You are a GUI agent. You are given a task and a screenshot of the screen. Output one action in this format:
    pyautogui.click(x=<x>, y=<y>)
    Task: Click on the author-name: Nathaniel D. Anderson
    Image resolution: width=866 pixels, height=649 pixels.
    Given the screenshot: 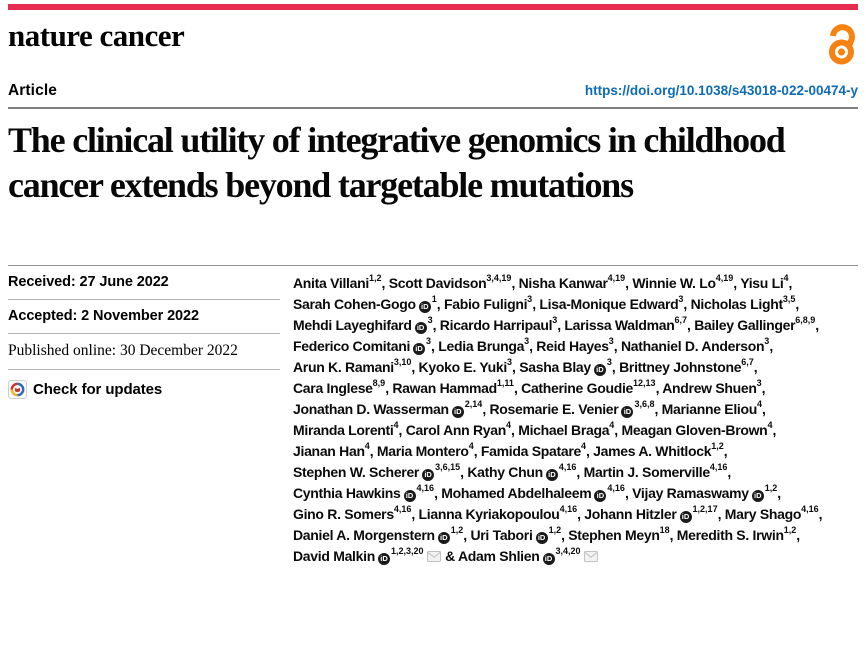 What is the action you would take?
    pyautogui.click(x=692, y=346)
    